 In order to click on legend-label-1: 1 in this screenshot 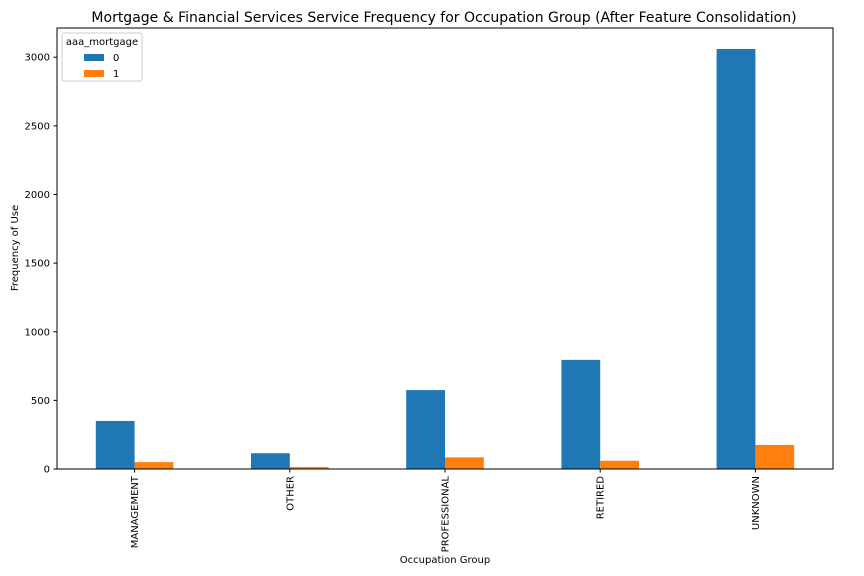, I will do `click(116, 74)`.